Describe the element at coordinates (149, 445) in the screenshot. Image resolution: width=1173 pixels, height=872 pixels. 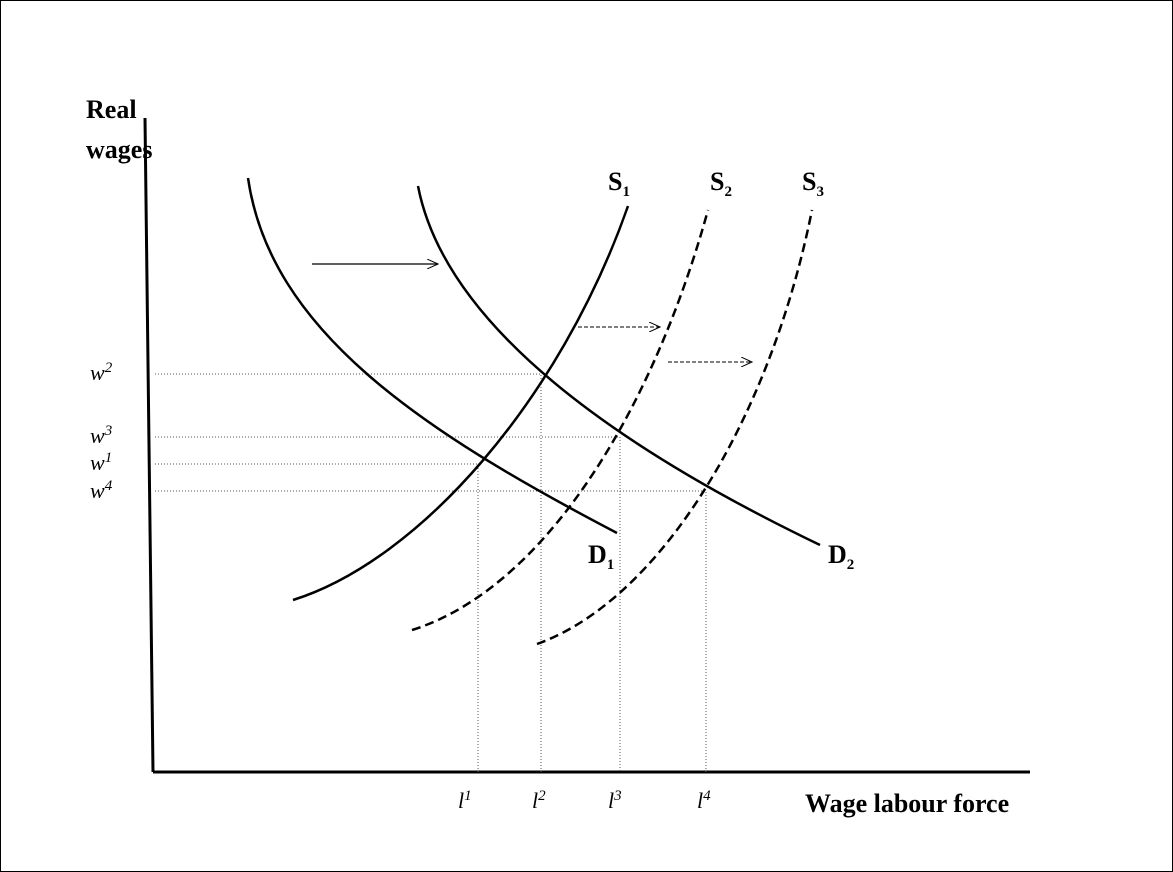
I see `y-axis` at that location.